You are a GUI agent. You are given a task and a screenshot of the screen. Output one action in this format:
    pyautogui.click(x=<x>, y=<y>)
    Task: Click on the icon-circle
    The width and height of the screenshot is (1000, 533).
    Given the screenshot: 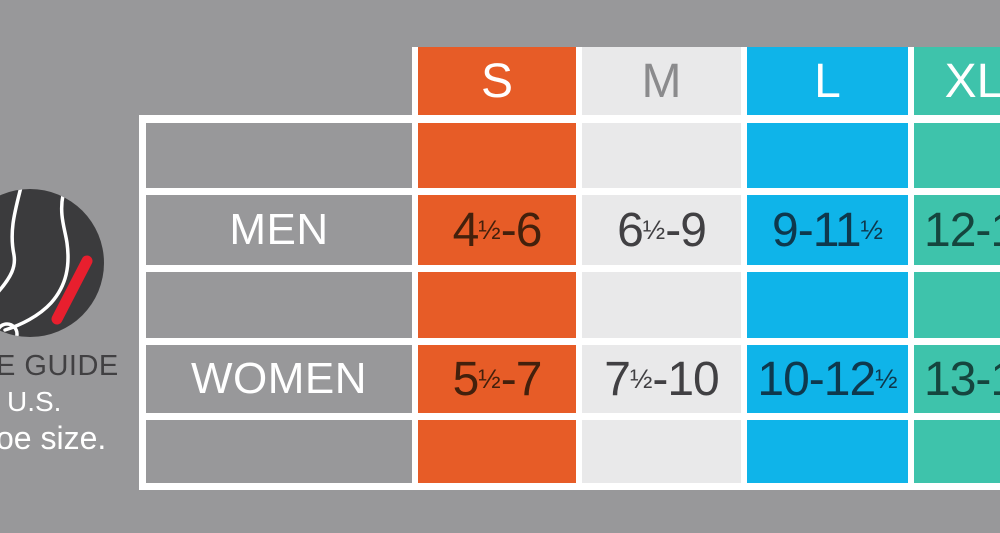 What is the action you would take?
    pyautogui.click(x=52, y=263)
    